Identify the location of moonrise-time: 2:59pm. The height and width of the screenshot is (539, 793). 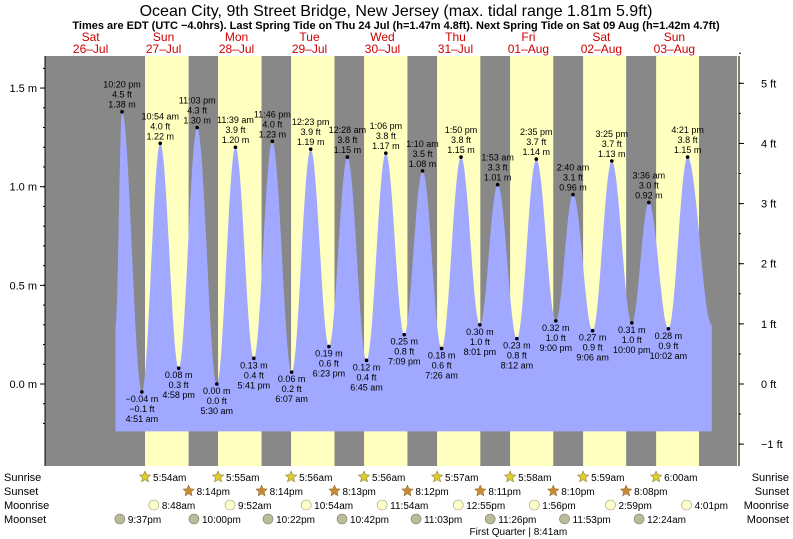
(634, 506).